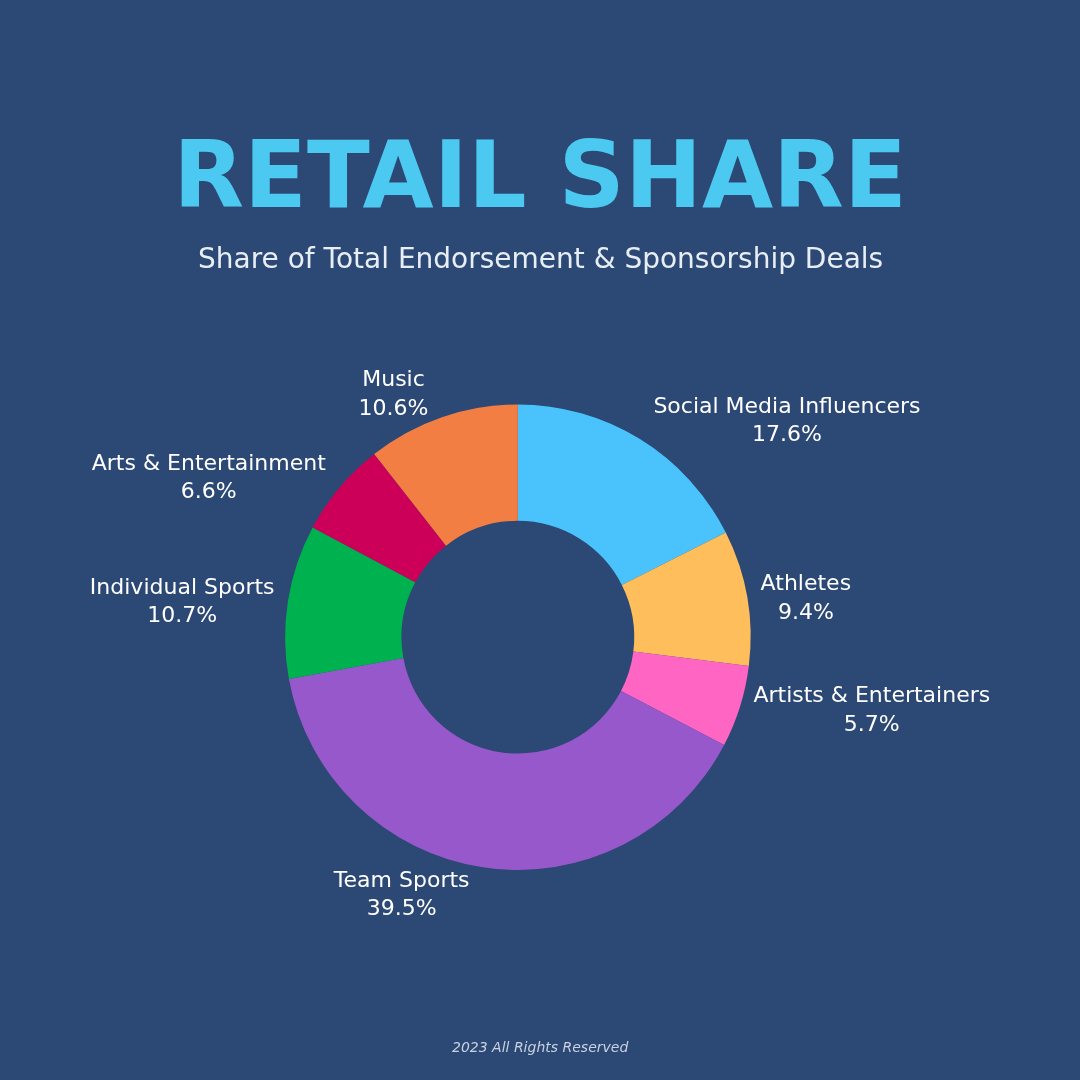 The image size is (1080, 1080). I want to click on slice-label: Arts & Entertainment, so click(209, 462).